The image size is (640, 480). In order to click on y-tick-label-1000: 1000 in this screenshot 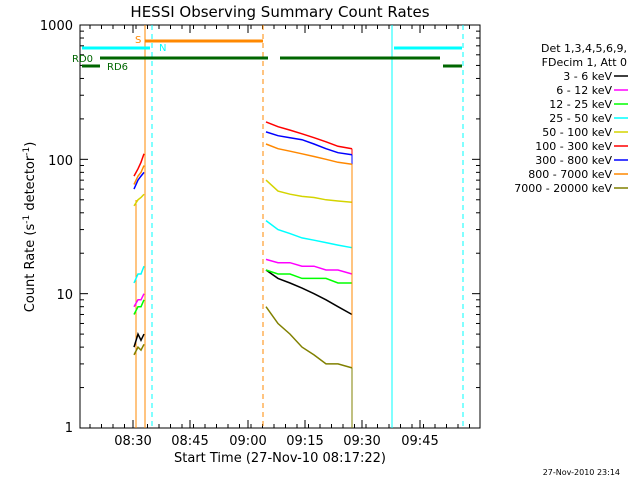, I will do `click(56, 26)`.